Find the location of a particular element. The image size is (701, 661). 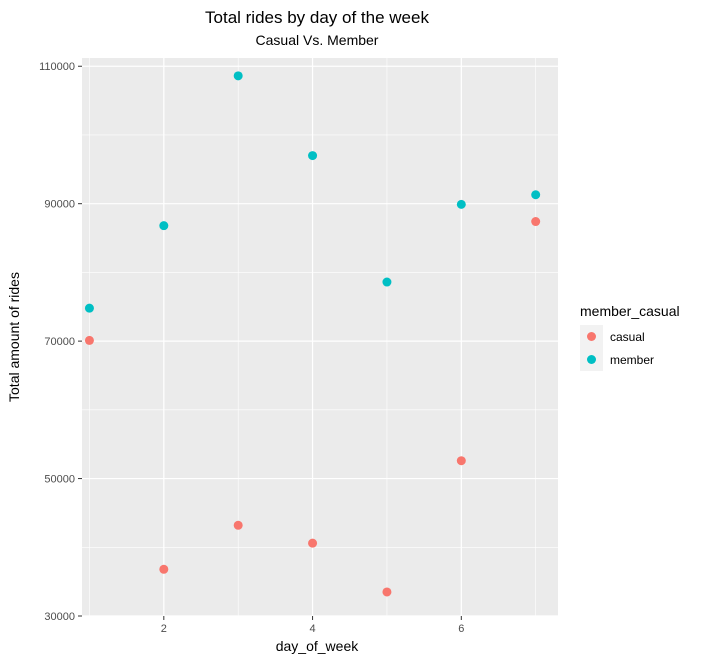

chart-title: Total rides by day of the week is located at coordinates (317, 17).